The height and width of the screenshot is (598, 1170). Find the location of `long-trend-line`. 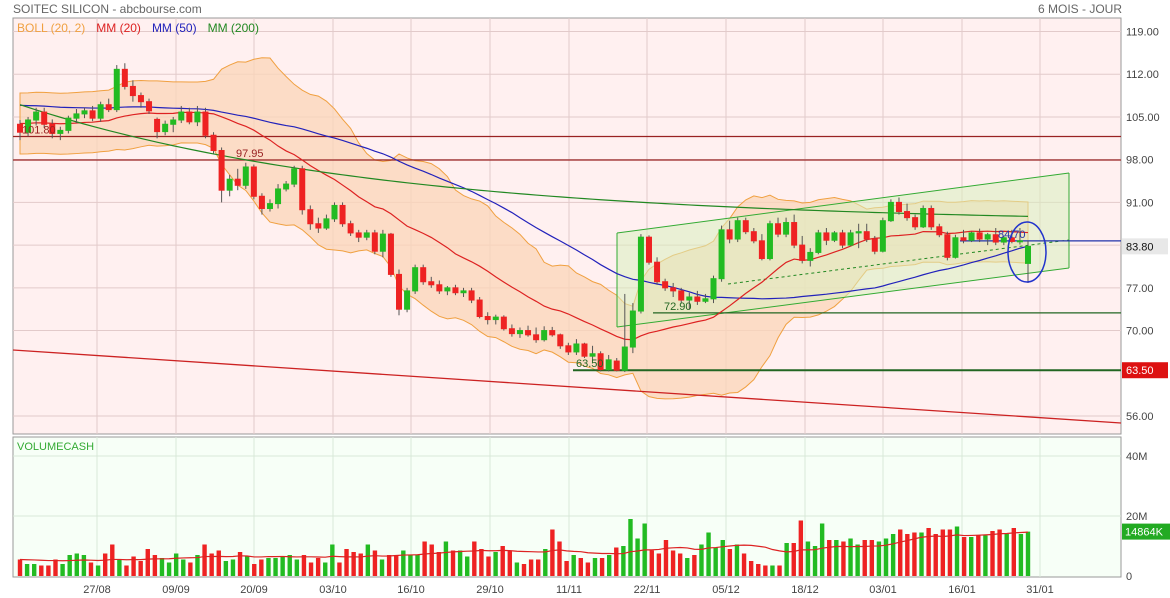

long-trend-line is located at coordinates (567, 386).